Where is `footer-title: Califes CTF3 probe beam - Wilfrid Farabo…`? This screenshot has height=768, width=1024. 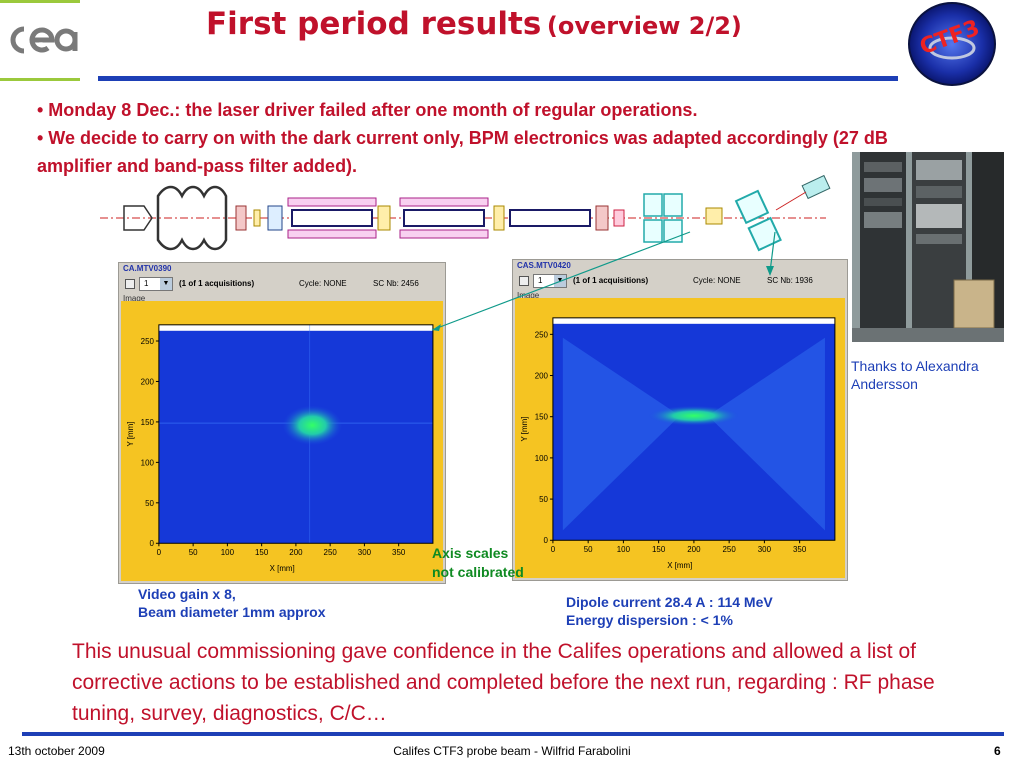
footer-title: Califes CTF3 probe beam - Wilfrid Farabo… is located at coordinates (512, 751).